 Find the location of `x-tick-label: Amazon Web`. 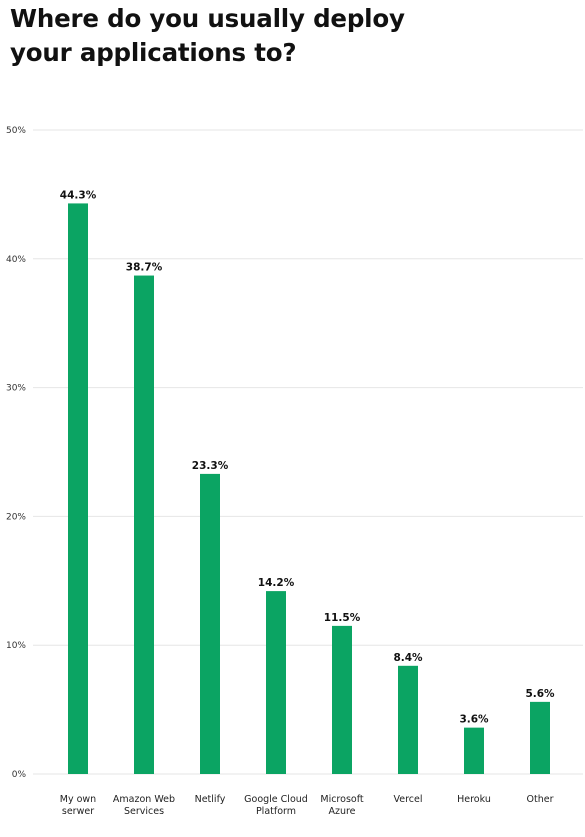

x-tick-label: Amazon Web is located at coordinates (144, 799).